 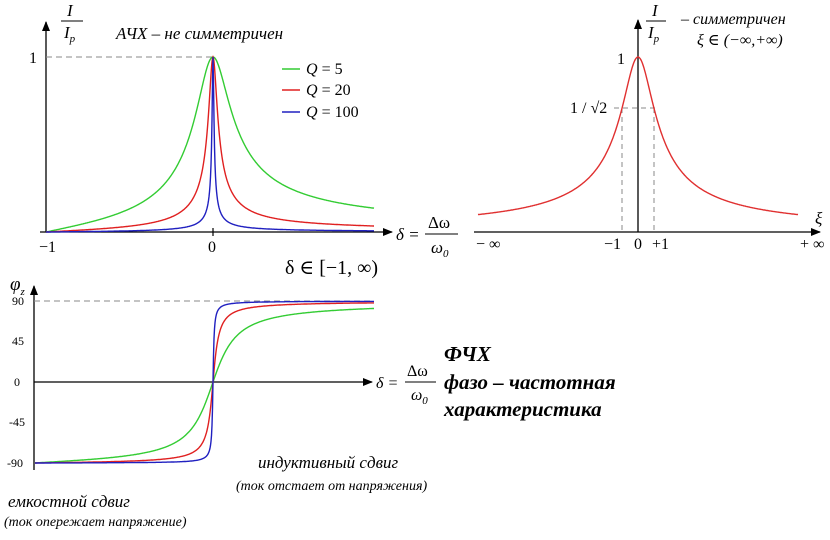 I want to click on afc-delta-lhs: δ =, so click(x=408, y=234).